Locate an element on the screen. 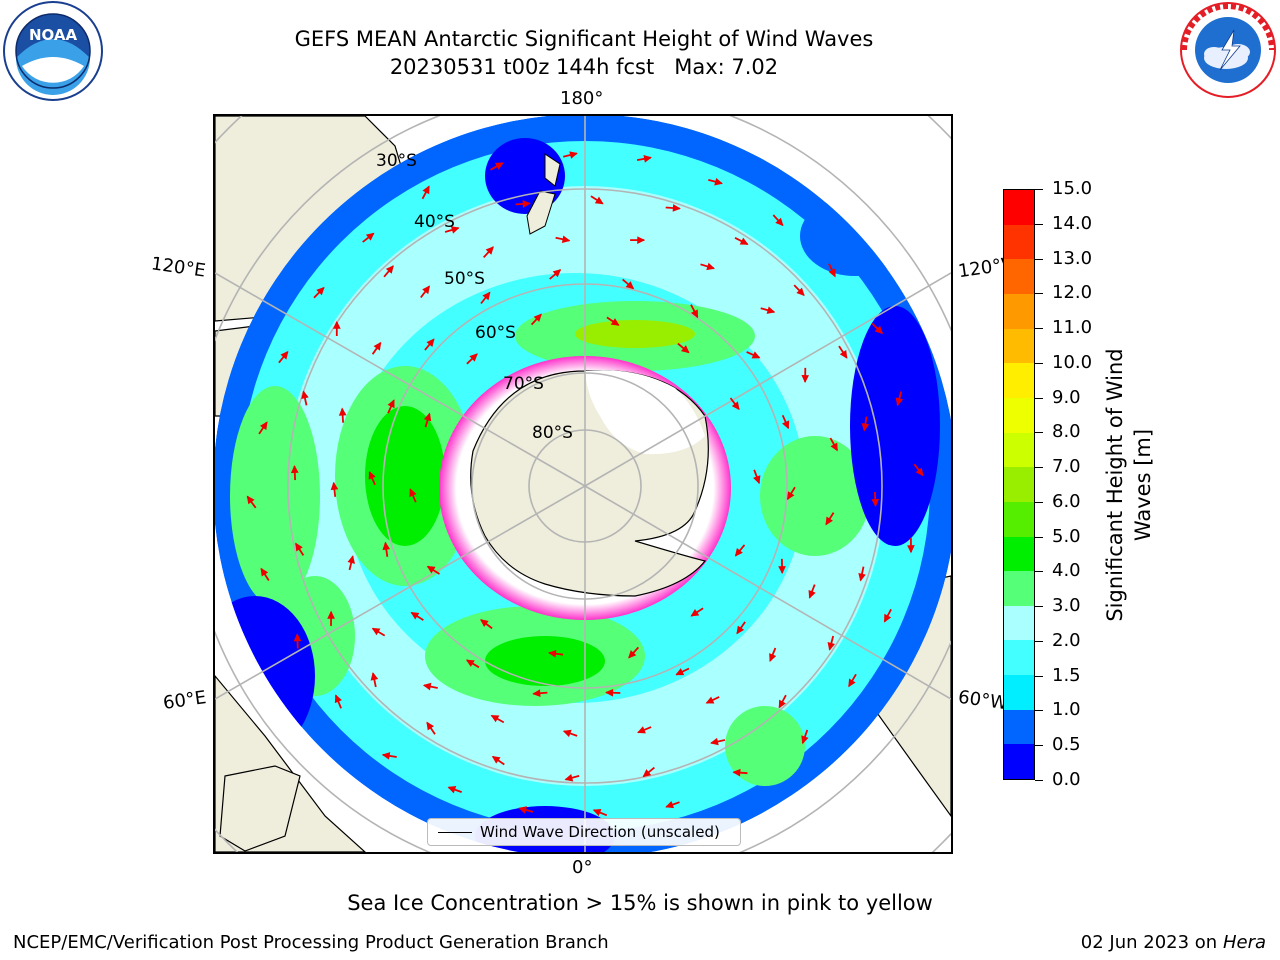 The image size is (1280, 960). nws-logo is located at coordinates (1228, 50).